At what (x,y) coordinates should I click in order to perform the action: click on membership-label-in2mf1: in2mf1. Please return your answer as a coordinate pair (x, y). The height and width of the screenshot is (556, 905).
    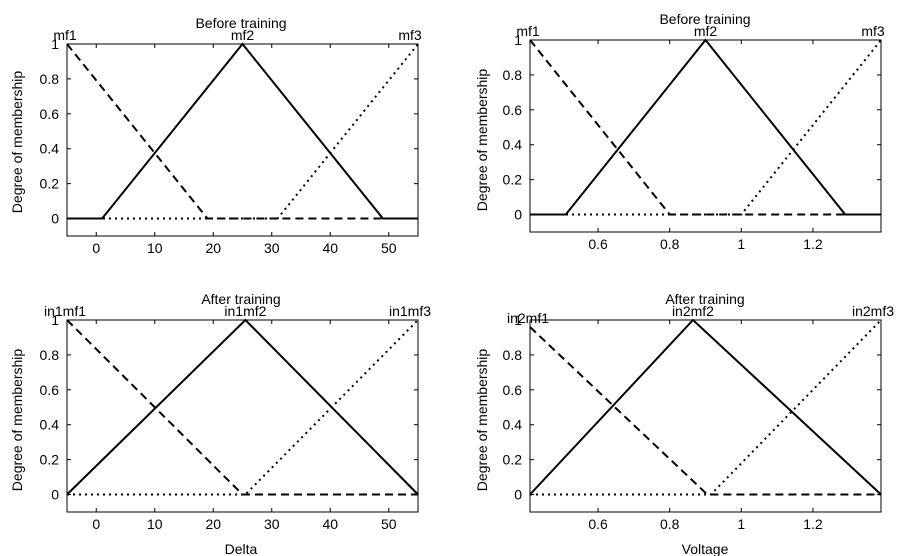
    Looking at the image, I should click on (528, 318).